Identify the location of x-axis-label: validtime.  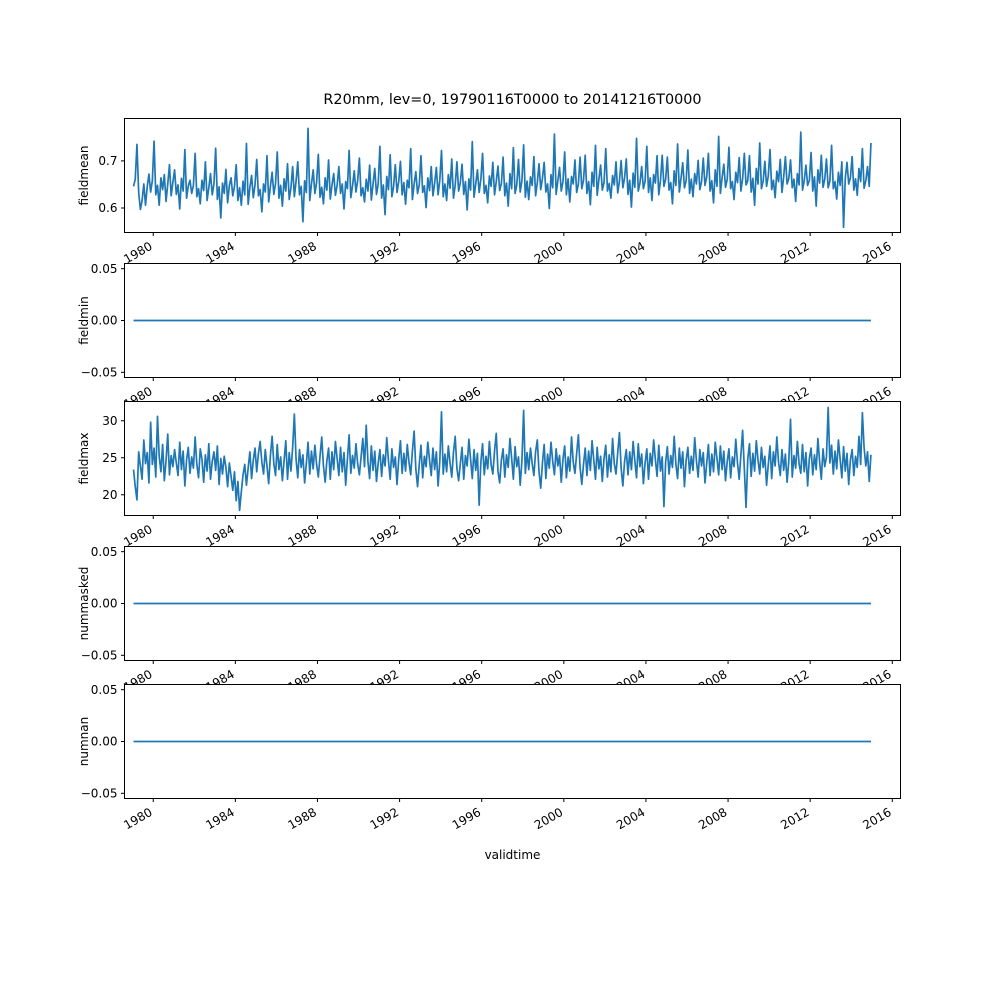
(513, 855).